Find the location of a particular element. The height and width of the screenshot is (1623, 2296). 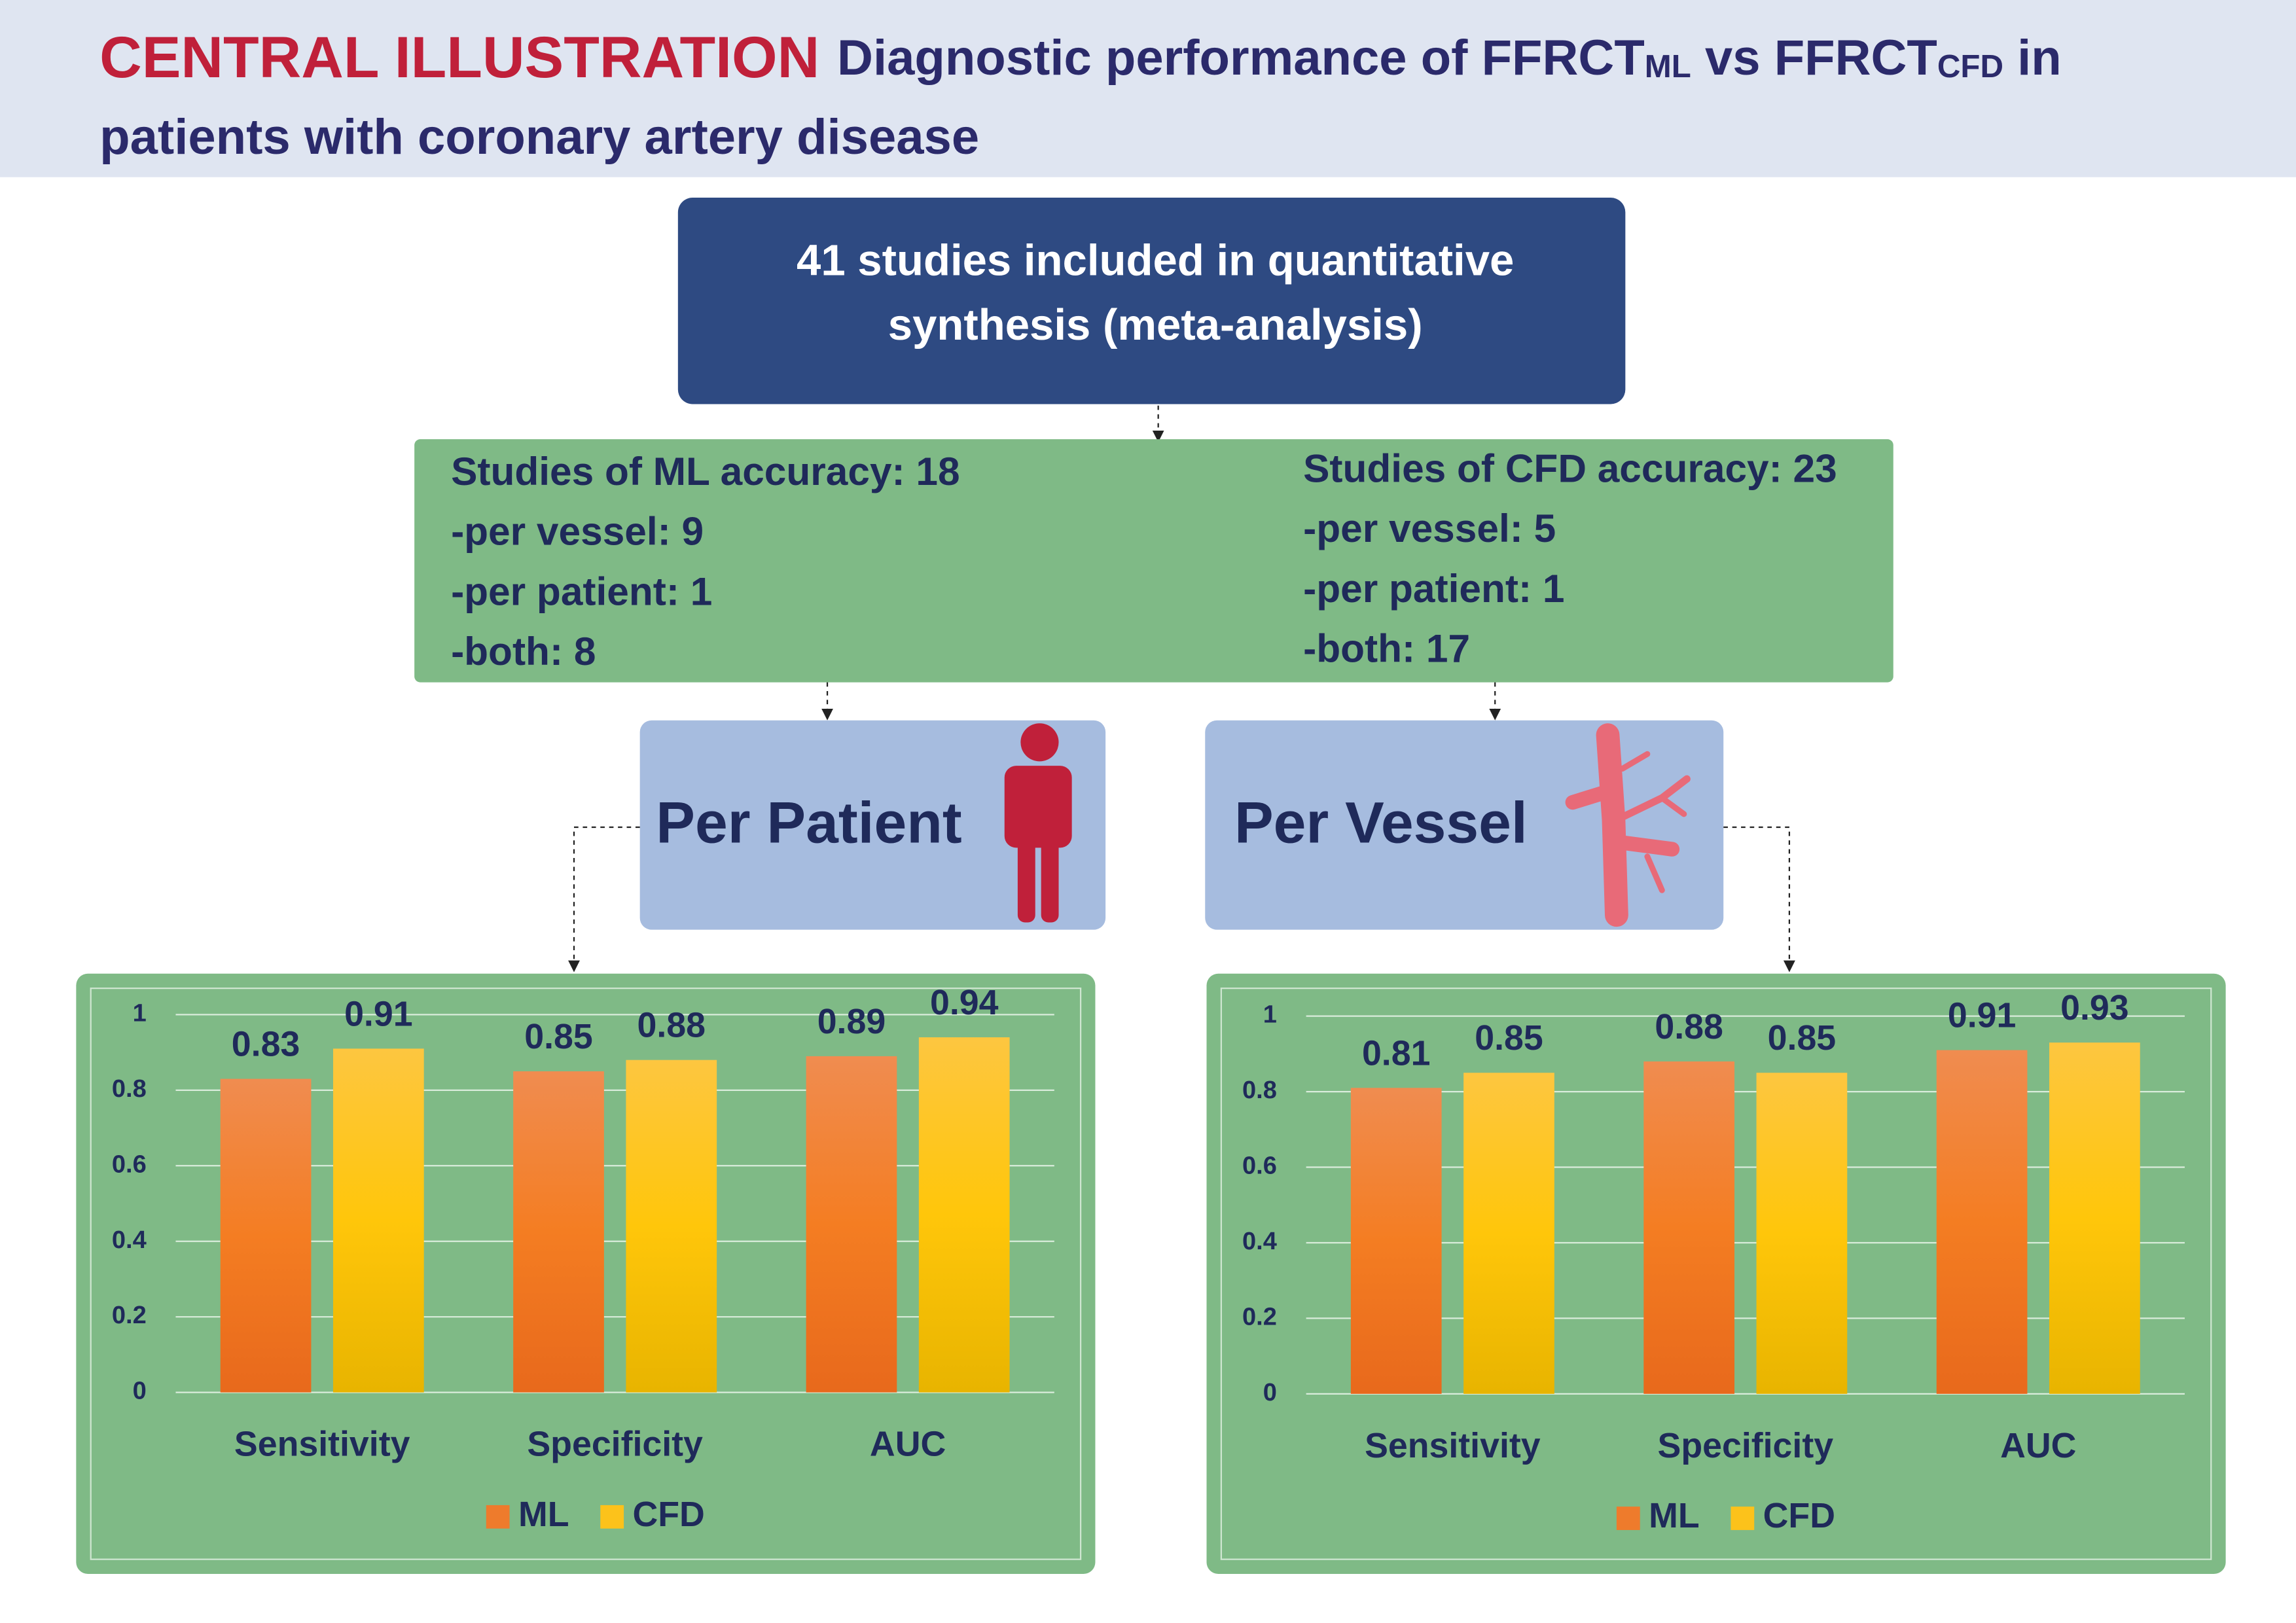

title-part: Diagnostic performance of FFRCT is located at coordinates (1241, 58).